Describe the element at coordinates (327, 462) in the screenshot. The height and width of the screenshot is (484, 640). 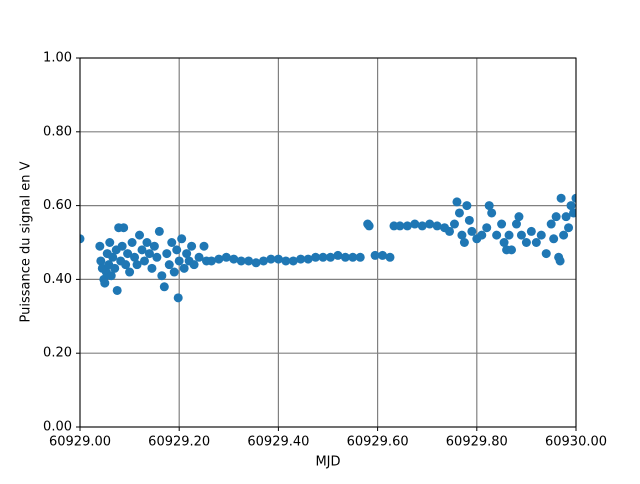
I see `x-axis-label: MJD` at that location.